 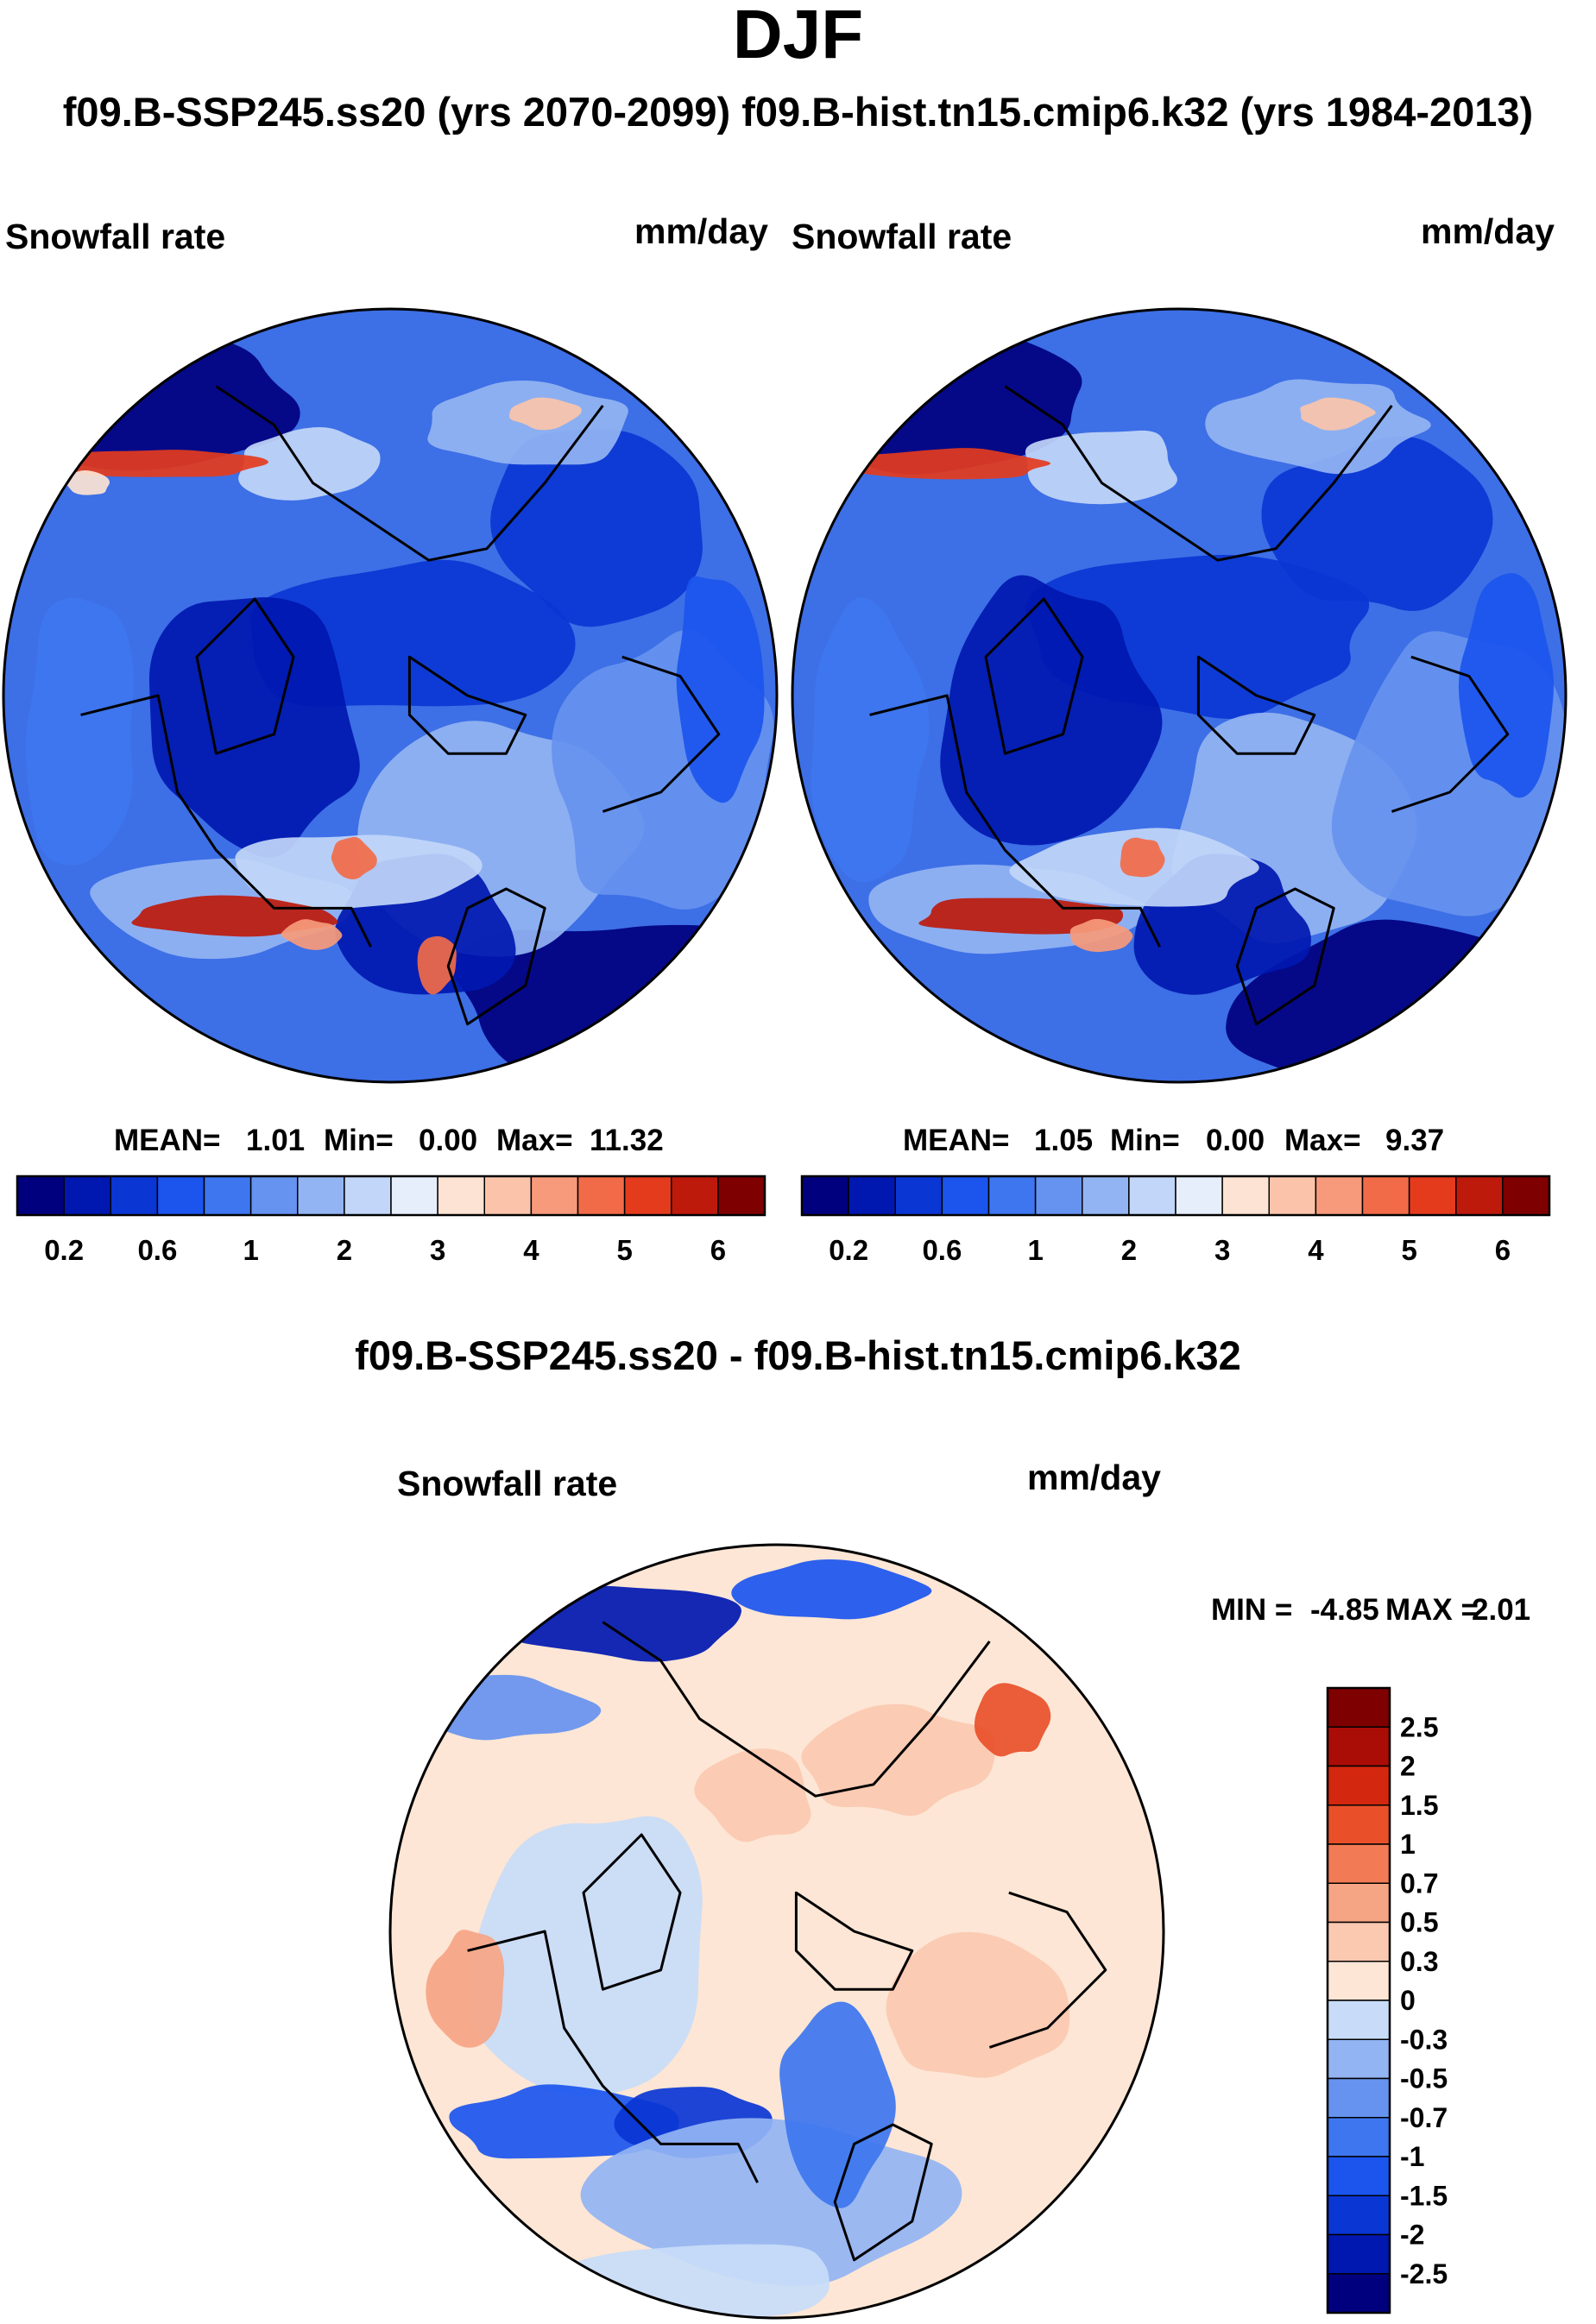 I want to click on panel2-colorbar-frame, so click(x=1175, y=1196).